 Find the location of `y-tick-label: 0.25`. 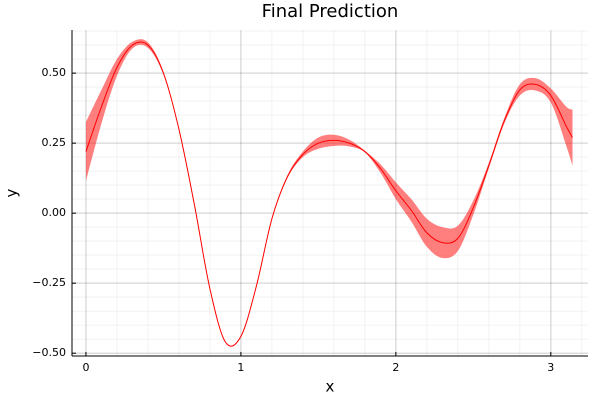

y-tick-label: 0.25 is located at coordinates (54, 142).